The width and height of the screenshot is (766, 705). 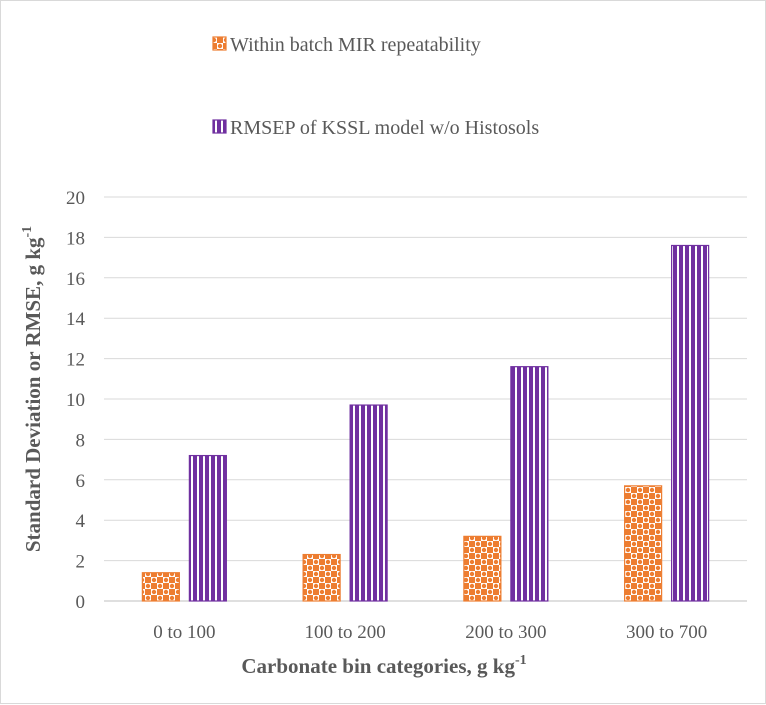 I want to click on x-tick-label: 200 to 300, so click(x=505, y=632).